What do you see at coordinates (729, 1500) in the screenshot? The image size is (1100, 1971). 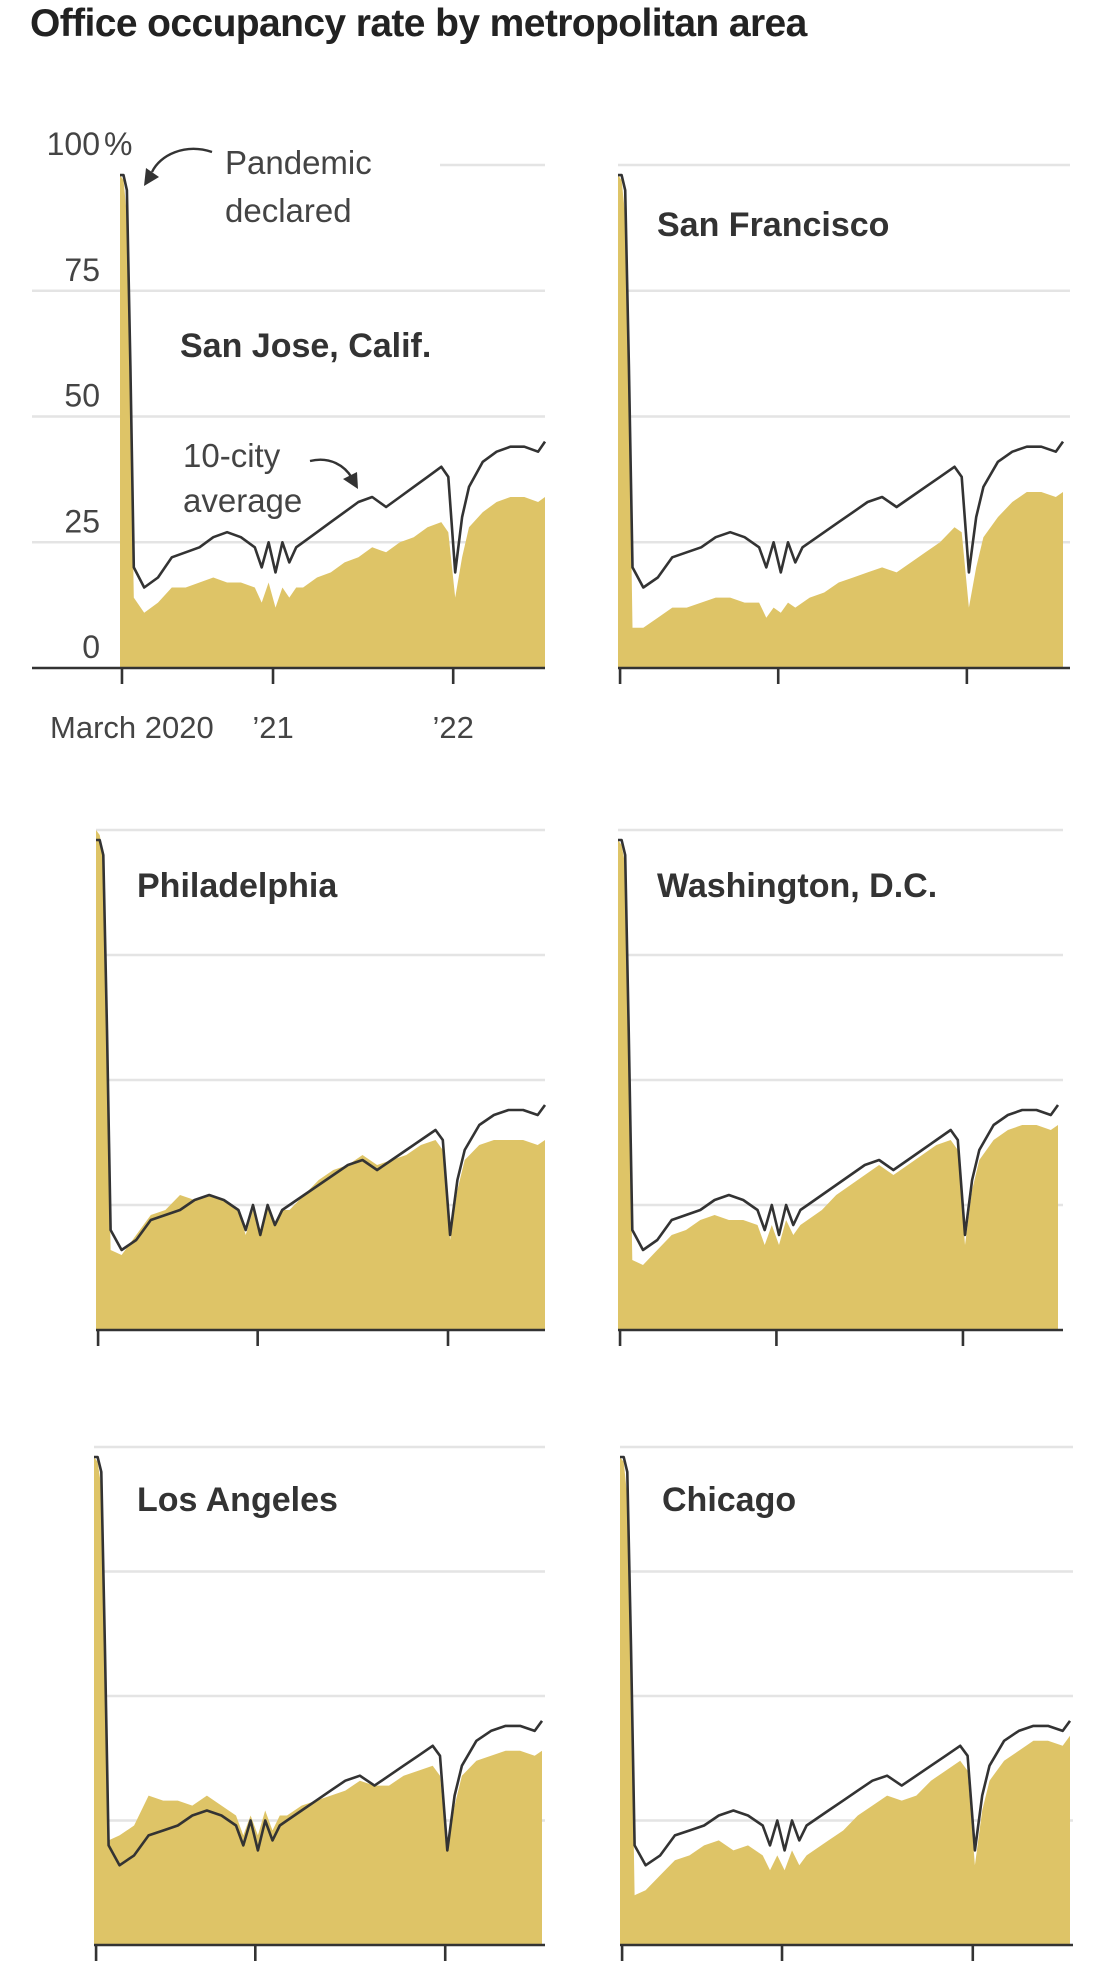 I see `city-label: Chicago` at bounding box center [729, 1500].